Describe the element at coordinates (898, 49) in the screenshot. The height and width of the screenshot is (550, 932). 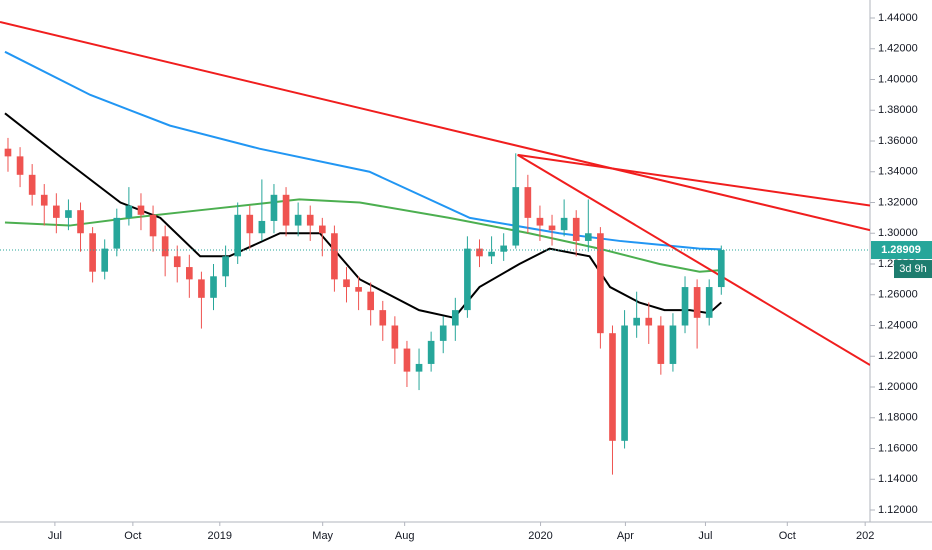
I see `y-tick-label: 1.42000` at that location.